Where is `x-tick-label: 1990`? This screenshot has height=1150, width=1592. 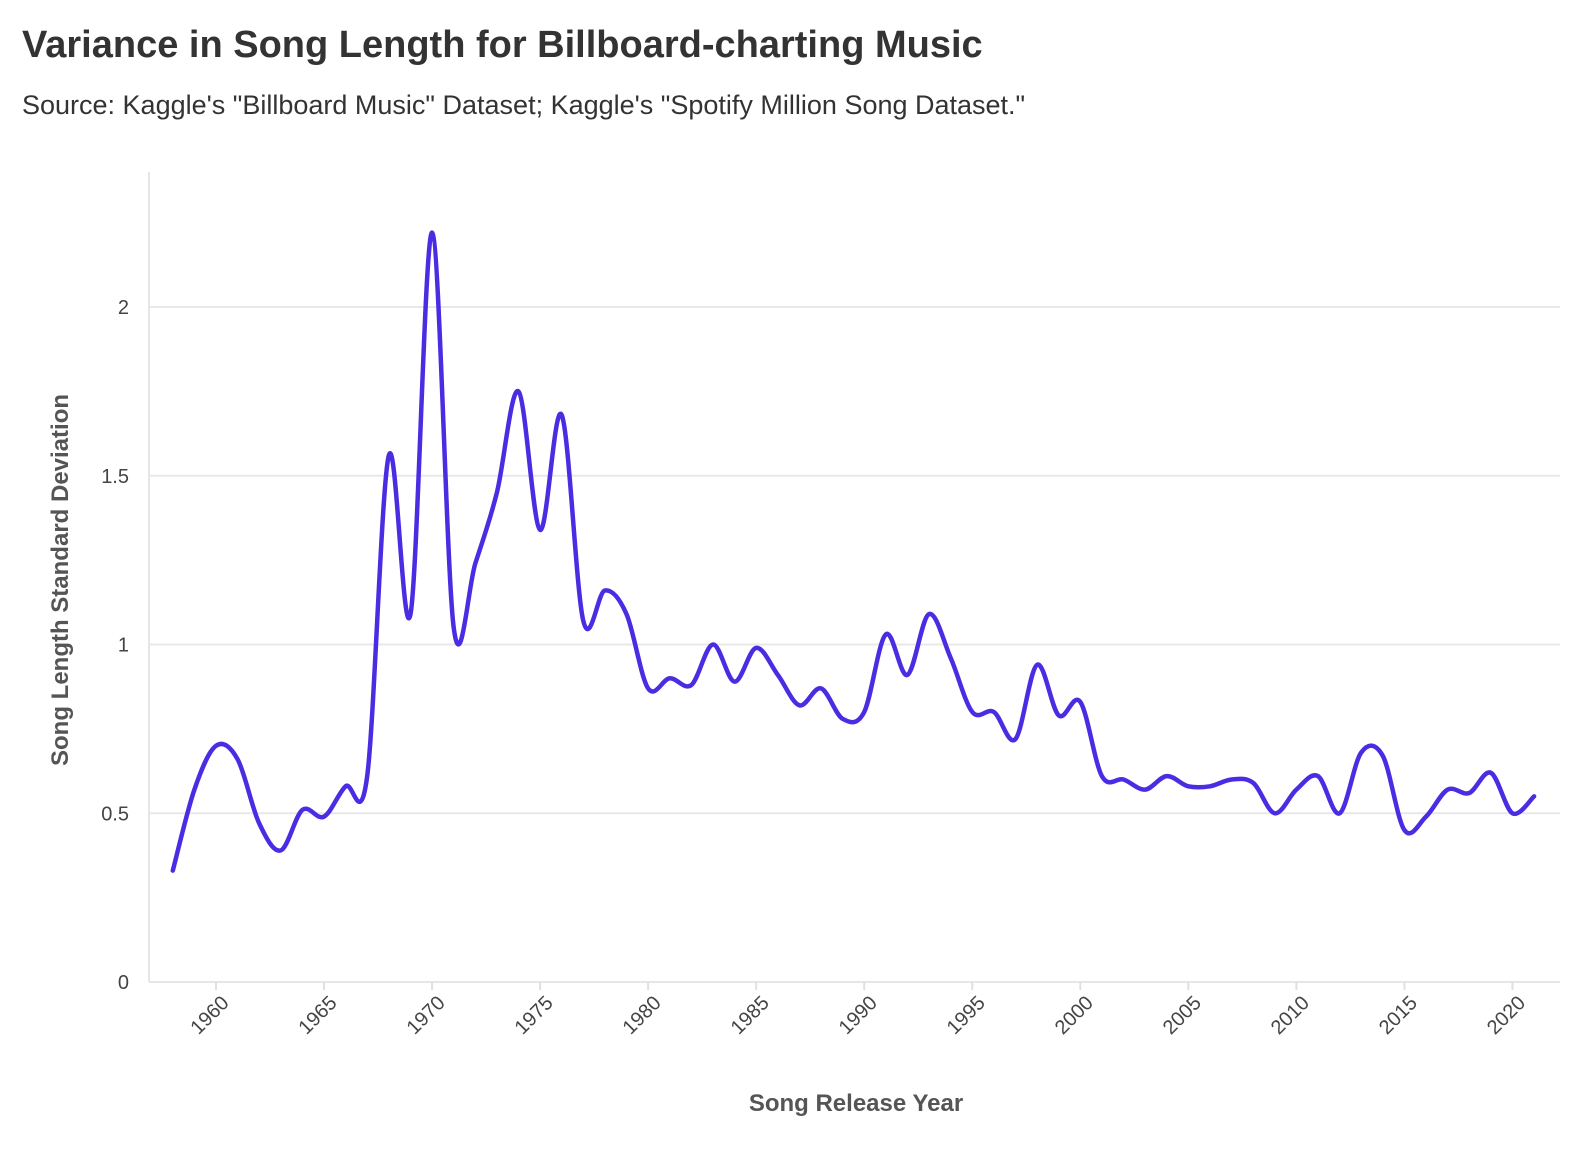
x-tick-label: 1990 is located at coordinates (858, 1015).